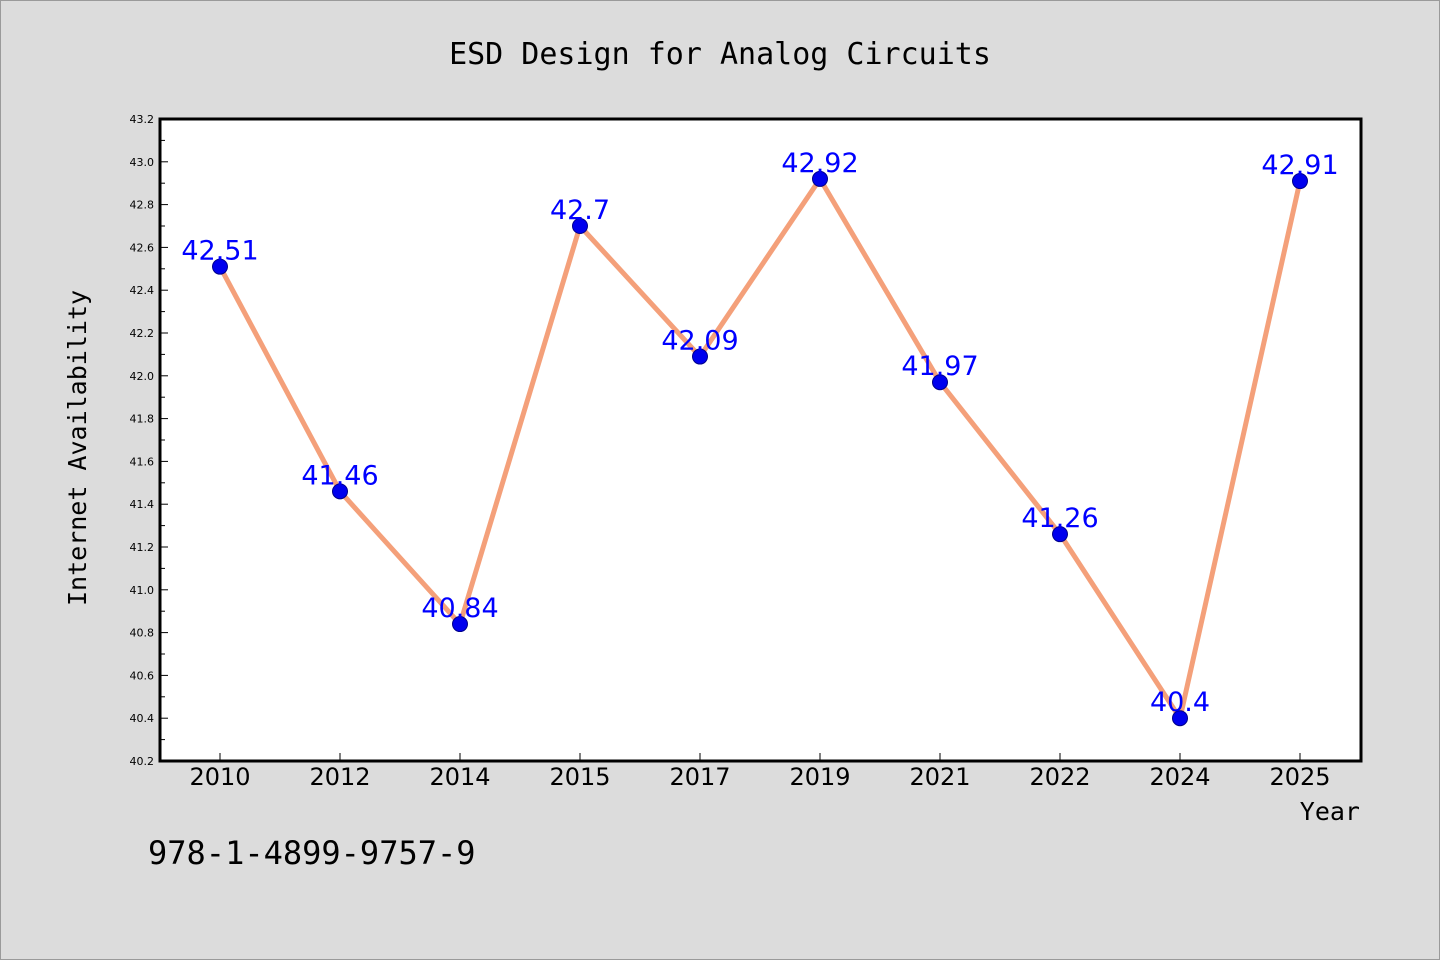  Describe the element at coordinates (579, 777) in the screenshot. I see `x-tick-label: 2015` at that location.